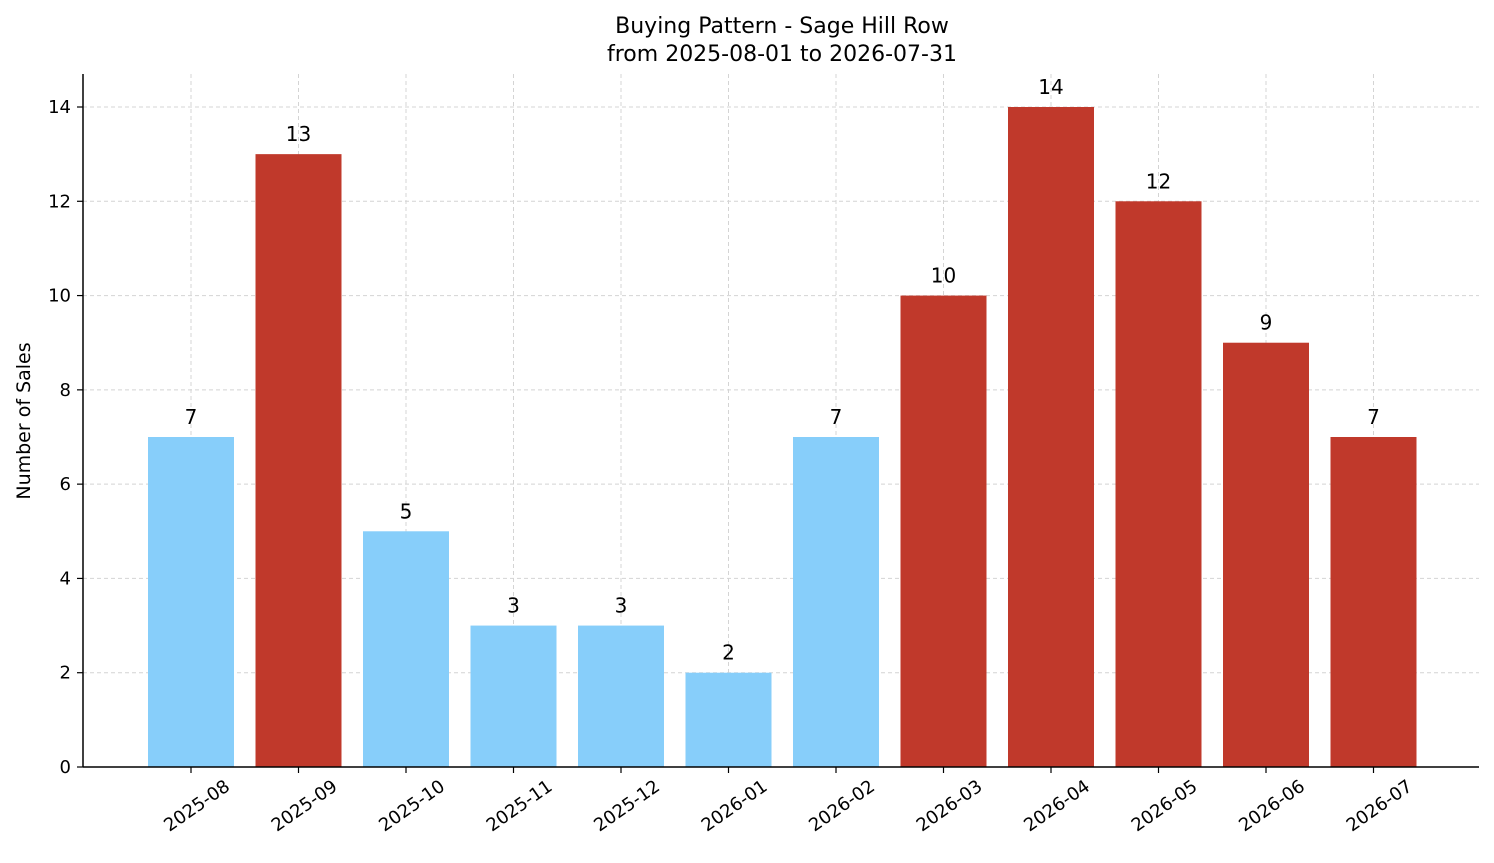 The height and width of the screenshot is (863, 1494). Describe the element at coordinates (627, 806) in the screenshot. I see `x-tick-label: 2025-12` at that location.